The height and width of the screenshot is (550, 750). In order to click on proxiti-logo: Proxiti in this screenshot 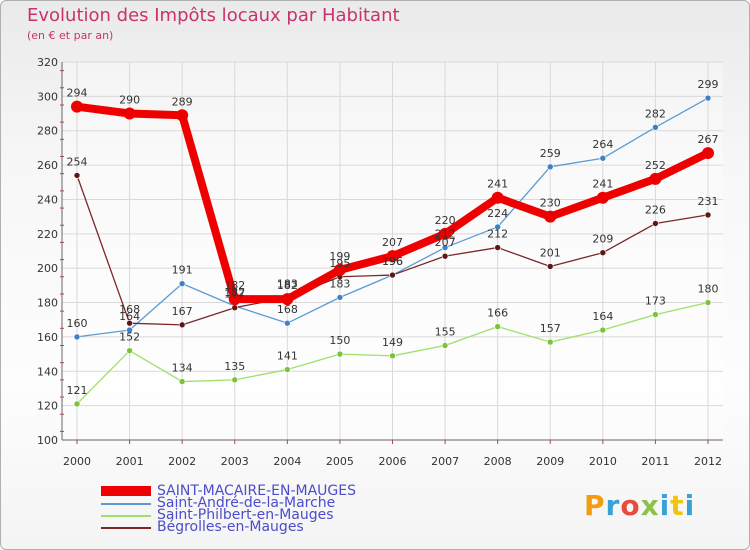, I will do `click(639, 505)`.